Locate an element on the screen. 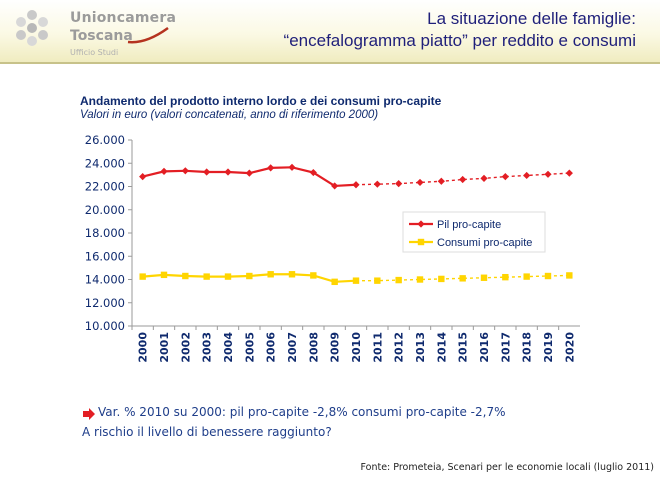  y-tick-label: 20.000 is located at coordinates (105, 210).